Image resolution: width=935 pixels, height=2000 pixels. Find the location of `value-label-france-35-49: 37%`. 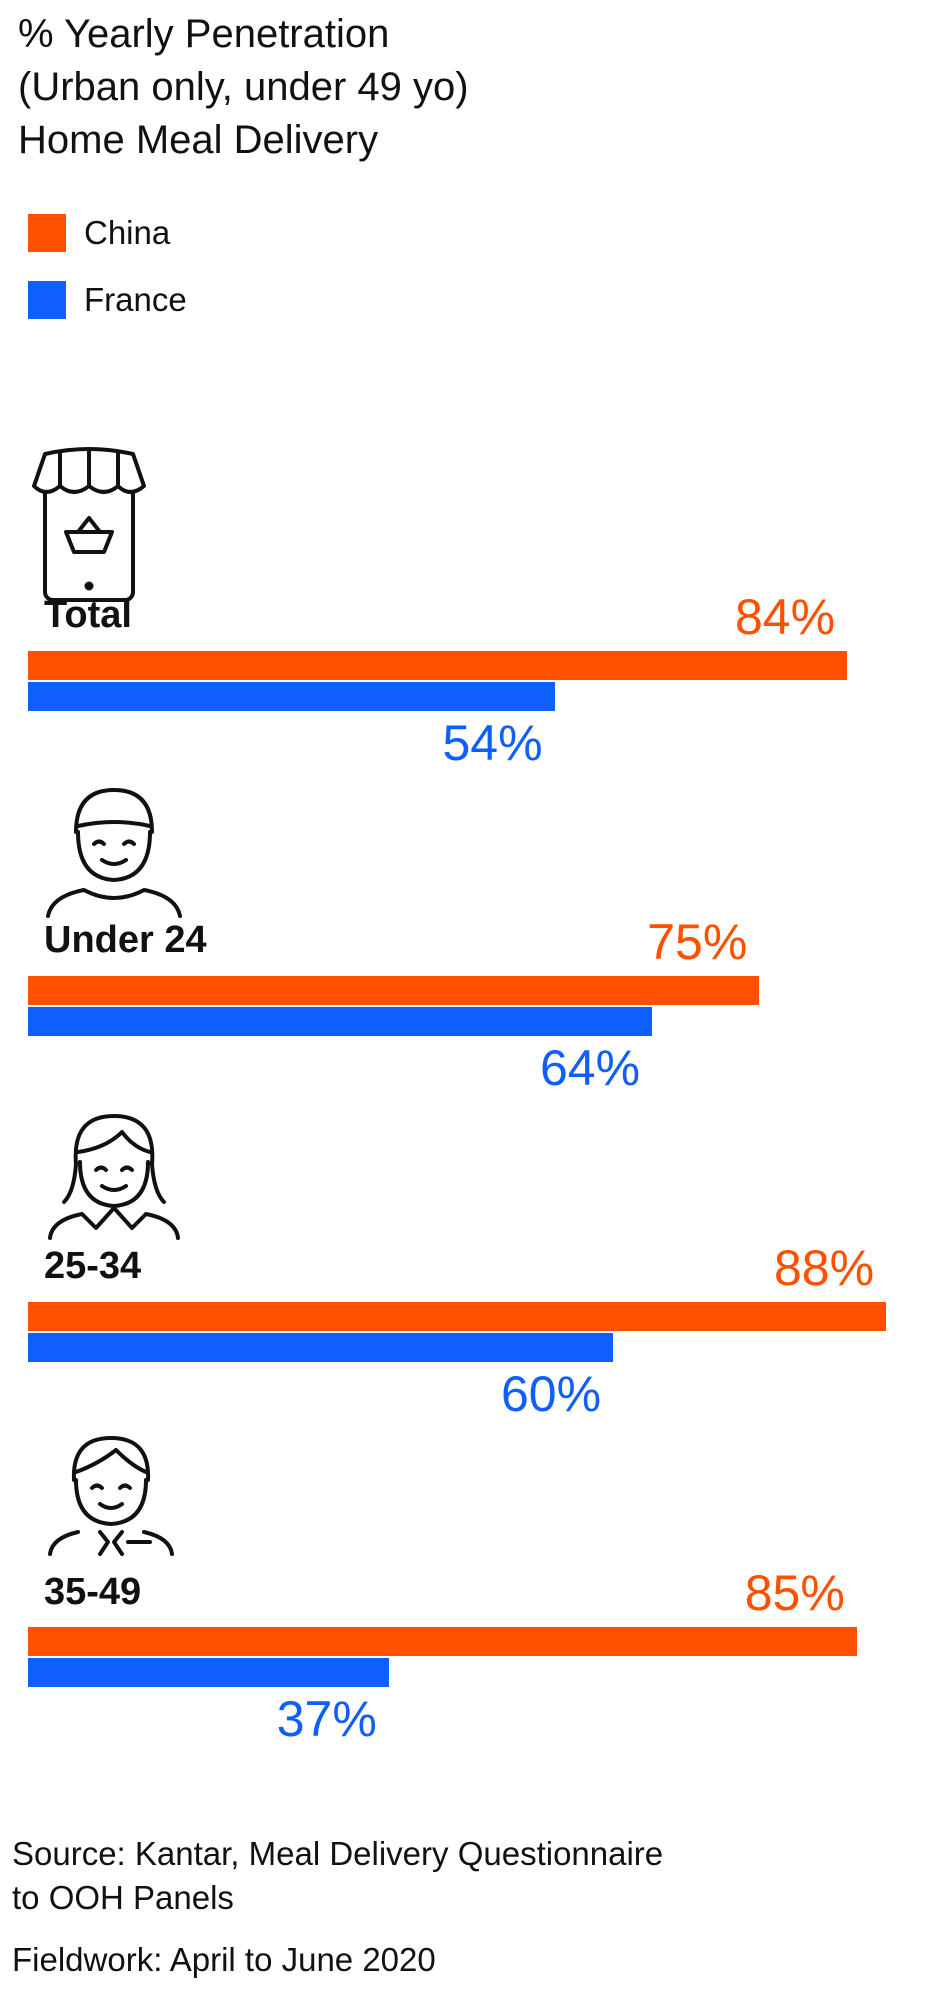

value-label-france-35-49: 37% is located at coordinates (326, 1719).